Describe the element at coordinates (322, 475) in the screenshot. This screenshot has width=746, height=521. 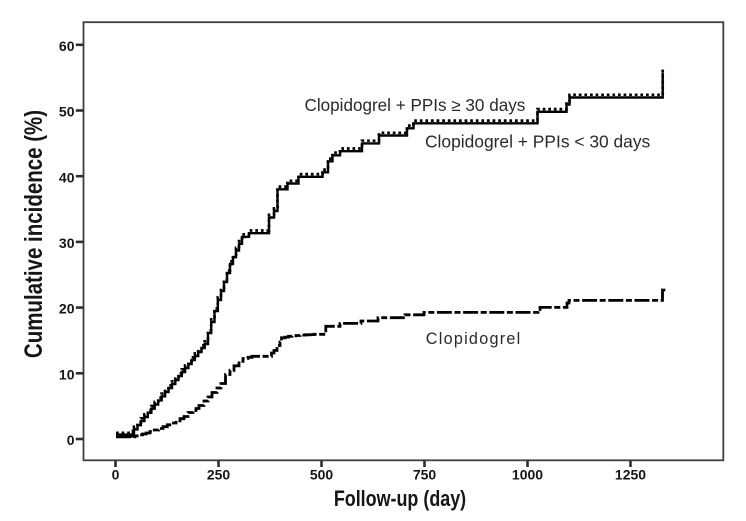
I see `svg-text: 500` at that location.